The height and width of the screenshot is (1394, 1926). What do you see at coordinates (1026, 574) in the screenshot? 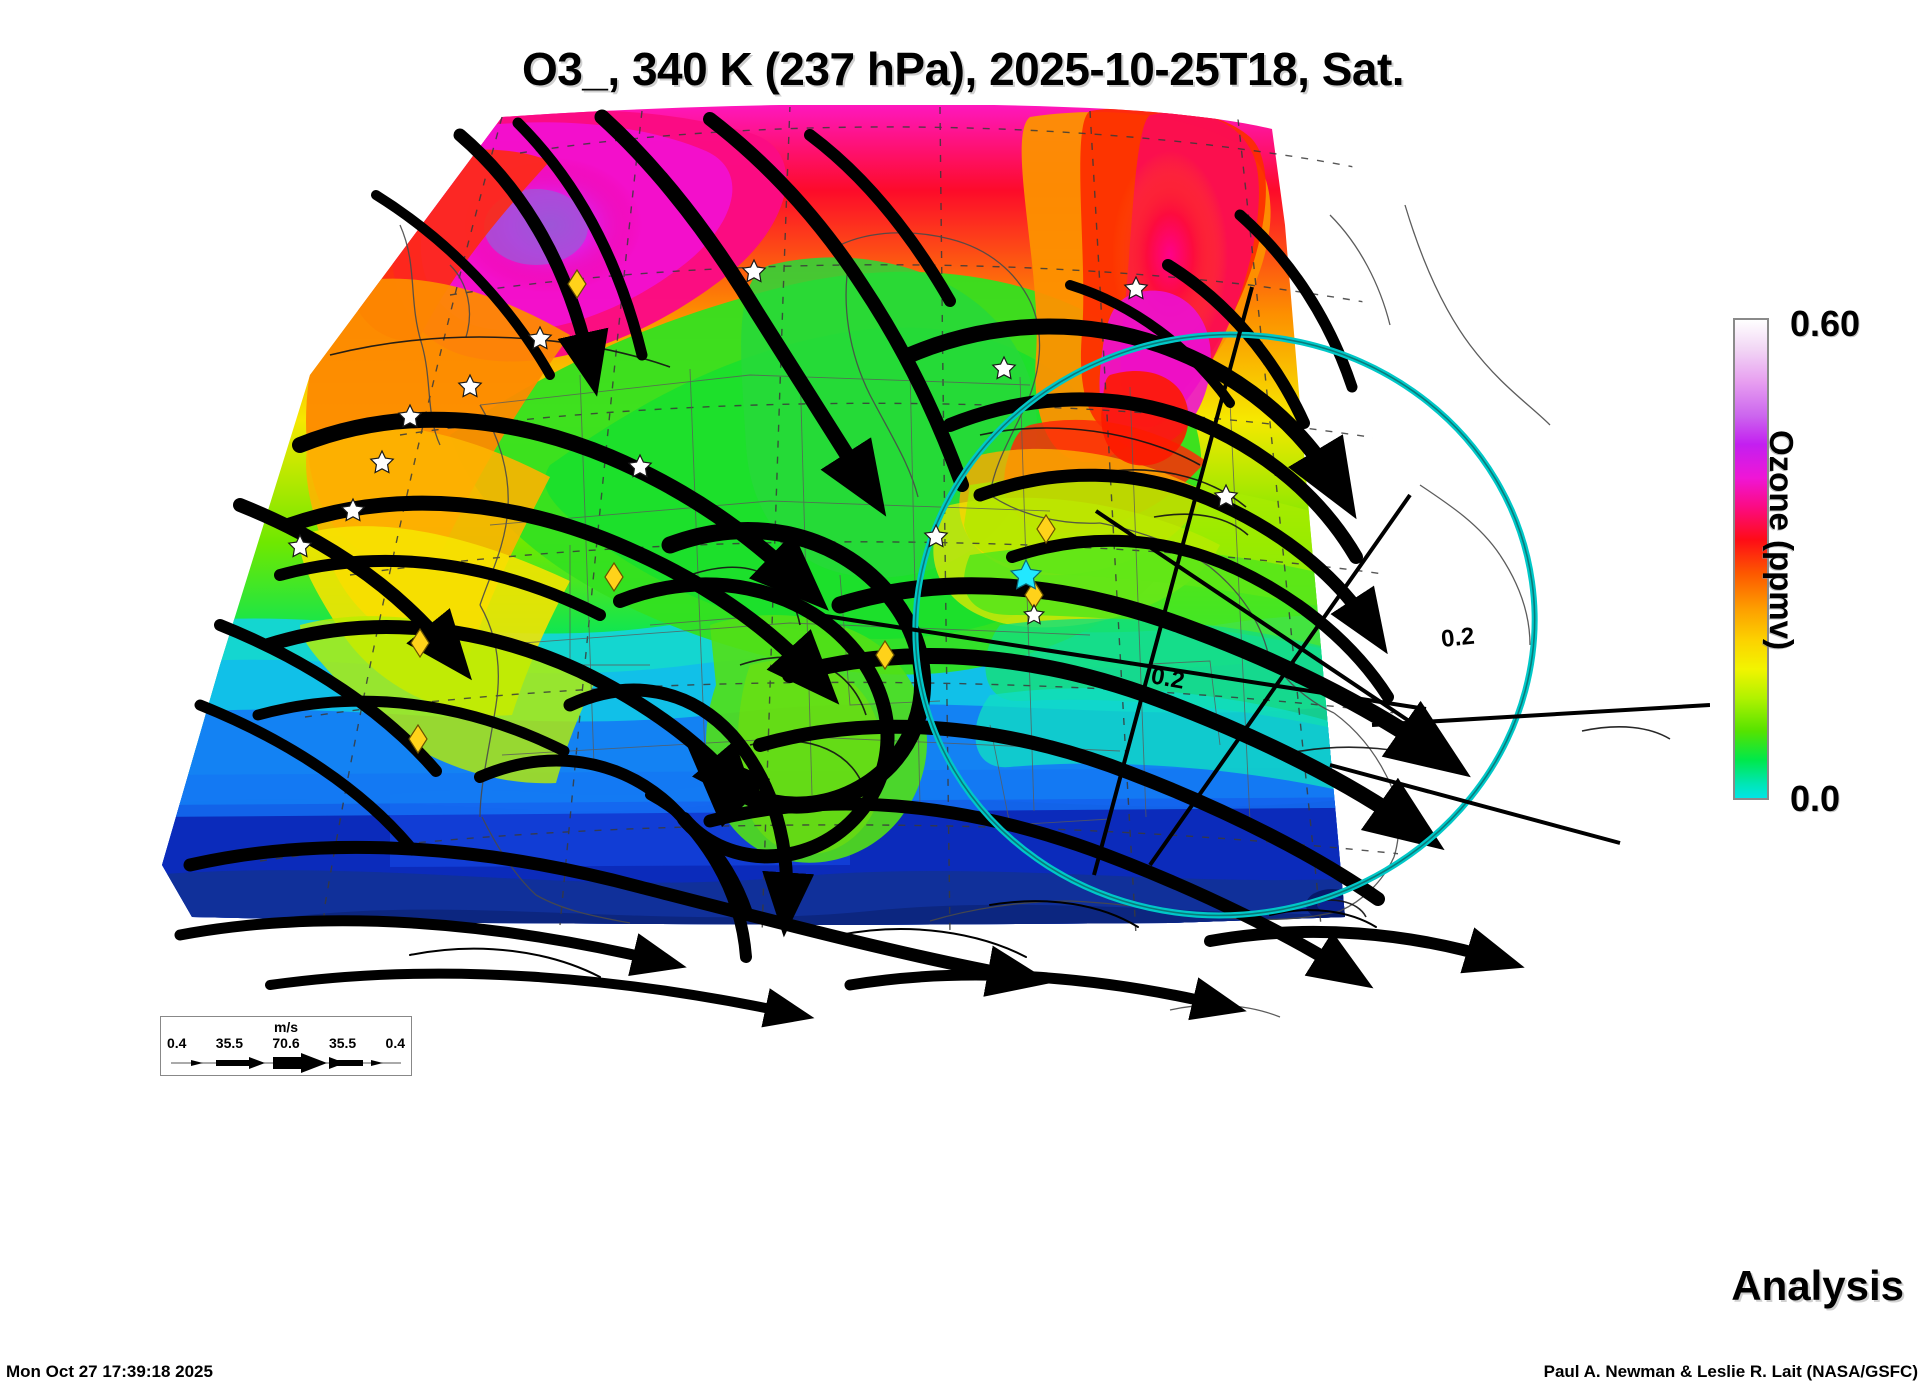
I see `cyan-star-marker` at bounding box center [1026, 574].